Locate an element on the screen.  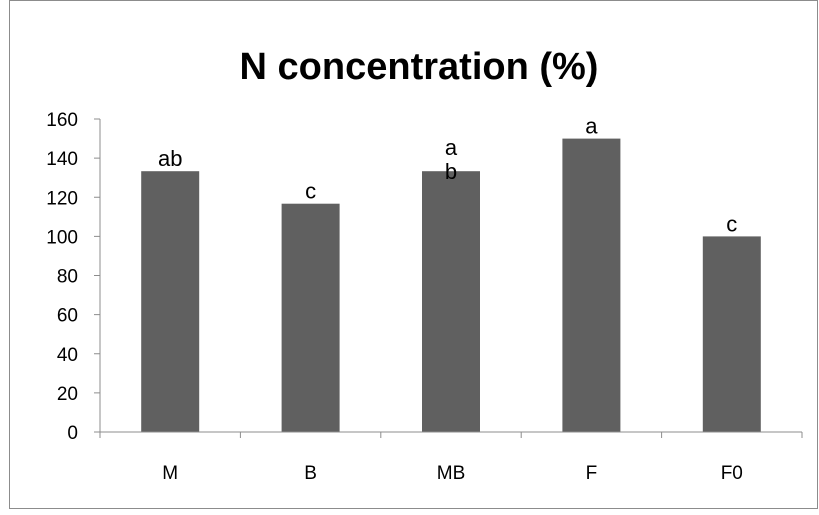
y-tick-label: 20 is located at coordinates (67, 394).